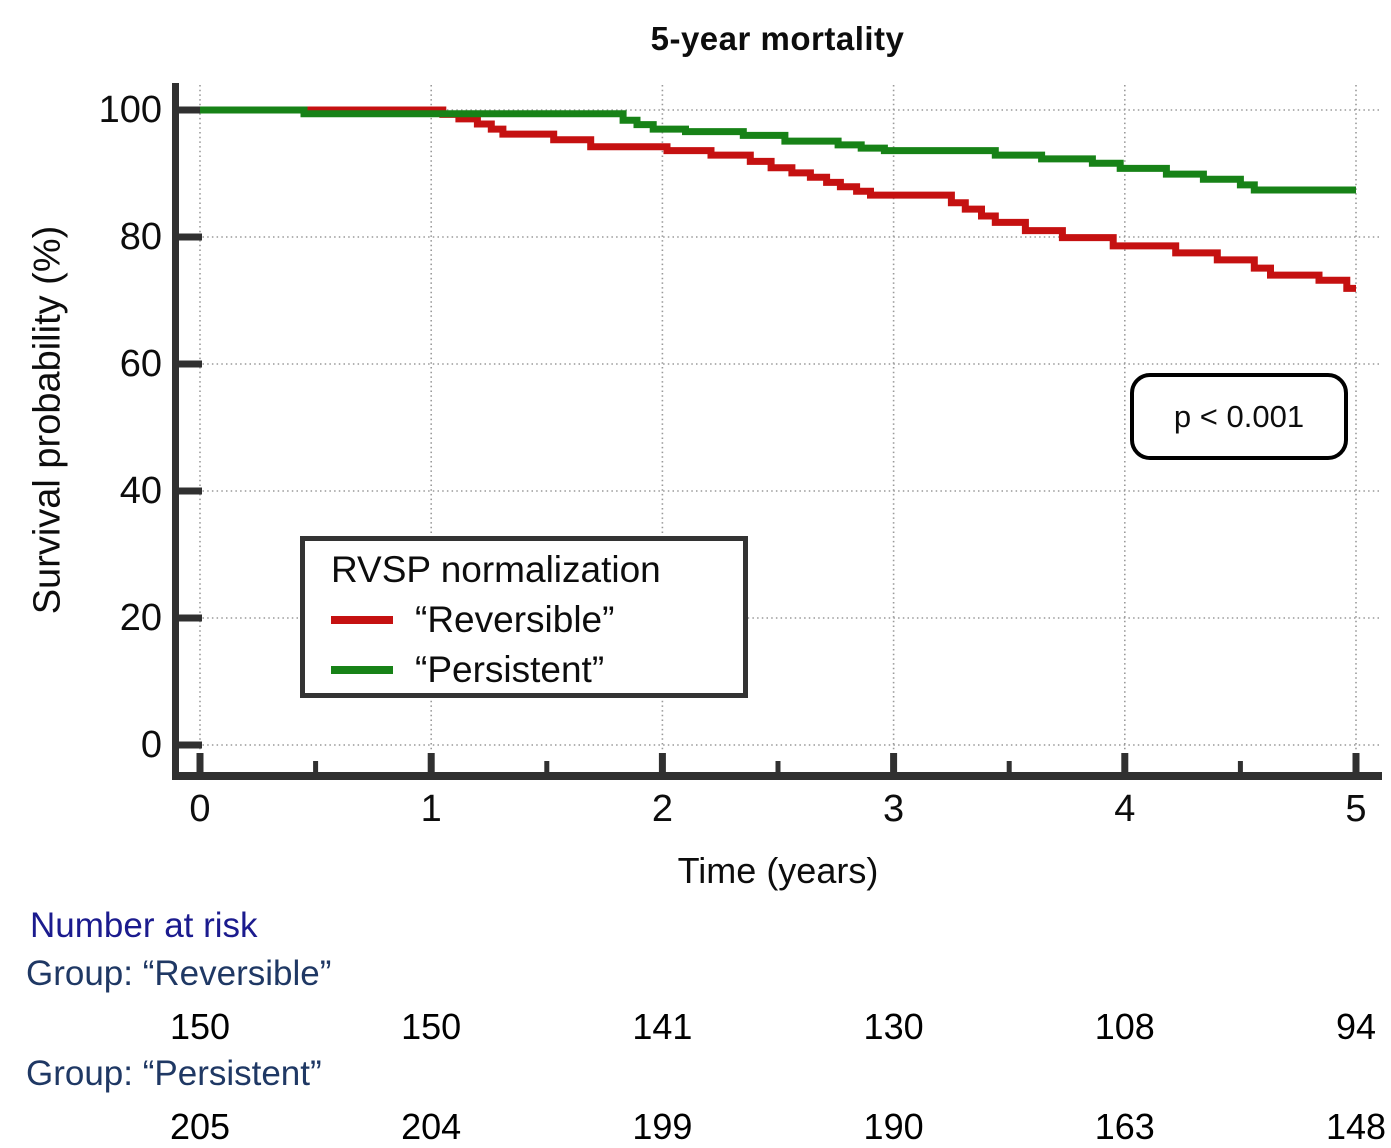 This screenshot has height=1148, width=1391. What do you see at coordinates (140, 618) in the screenshot?
I see `y-tick-label: 20` at bounding box center [140, 618].